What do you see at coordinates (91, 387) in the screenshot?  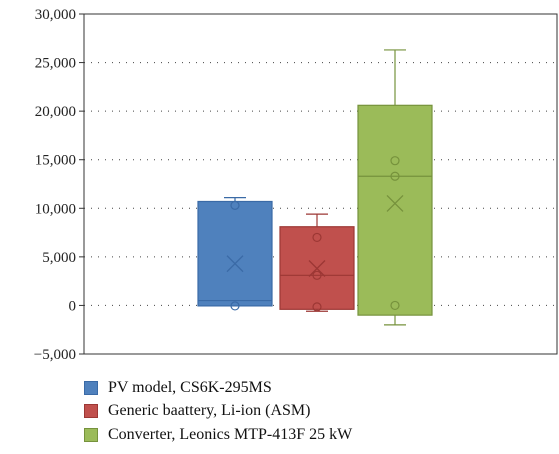 I see `legend-swatch-pv` at bounding box center [91, 387].